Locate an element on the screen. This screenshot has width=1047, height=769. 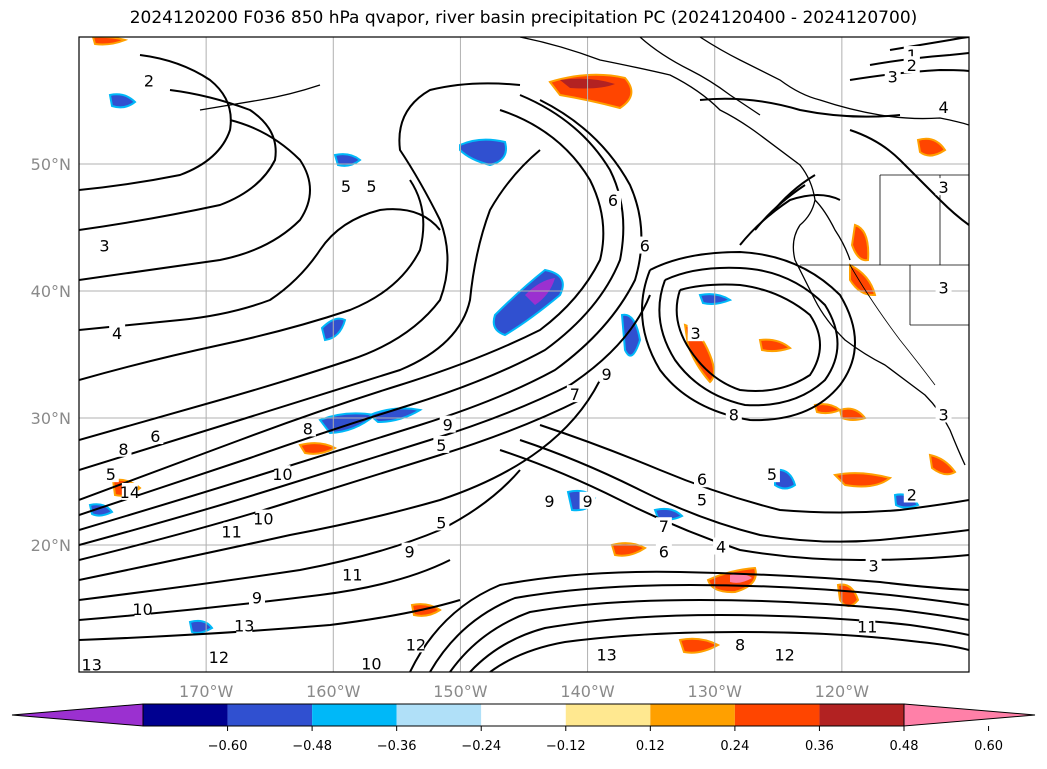
longitude-label: 170°W is located at coordinates (206, 691).